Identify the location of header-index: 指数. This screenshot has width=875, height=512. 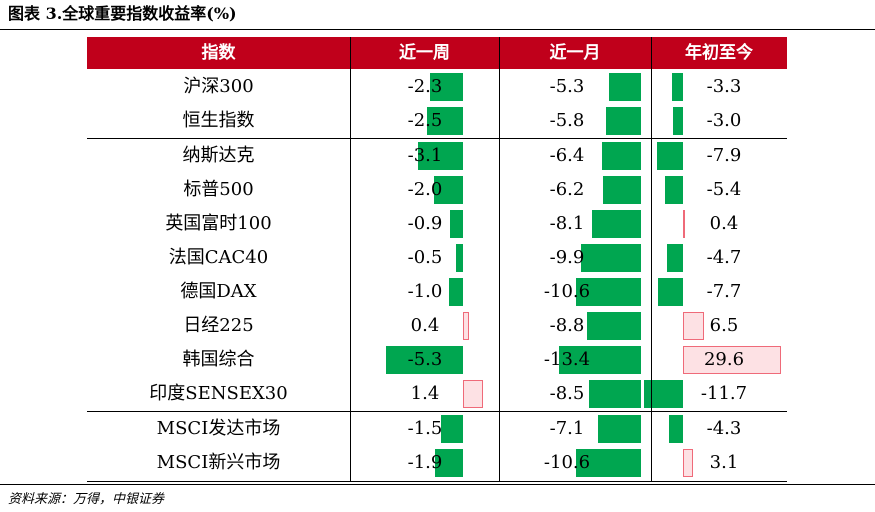
(218, 53).